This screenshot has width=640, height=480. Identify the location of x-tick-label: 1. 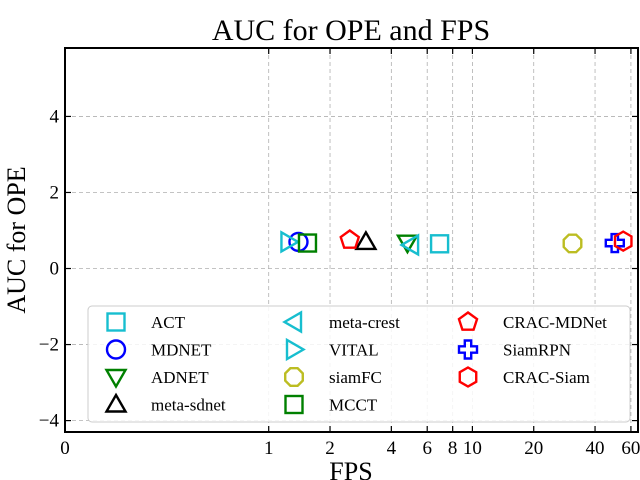
(269, 448).